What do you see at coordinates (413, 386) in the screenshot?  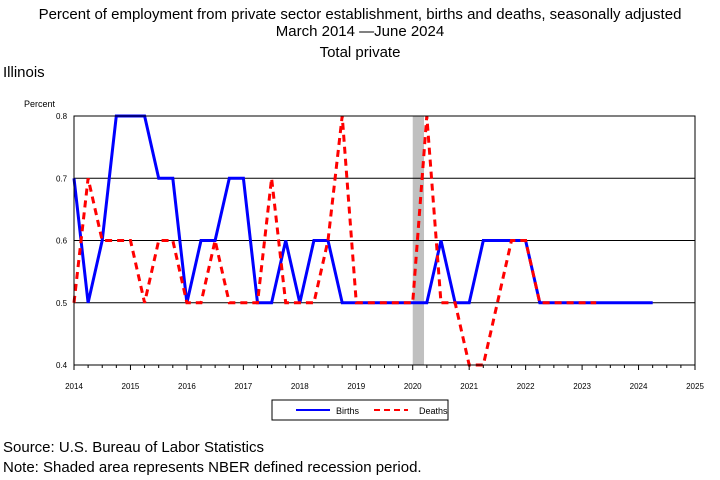 I see `x-tick-label: 2020` at bounding box center [413, 386].